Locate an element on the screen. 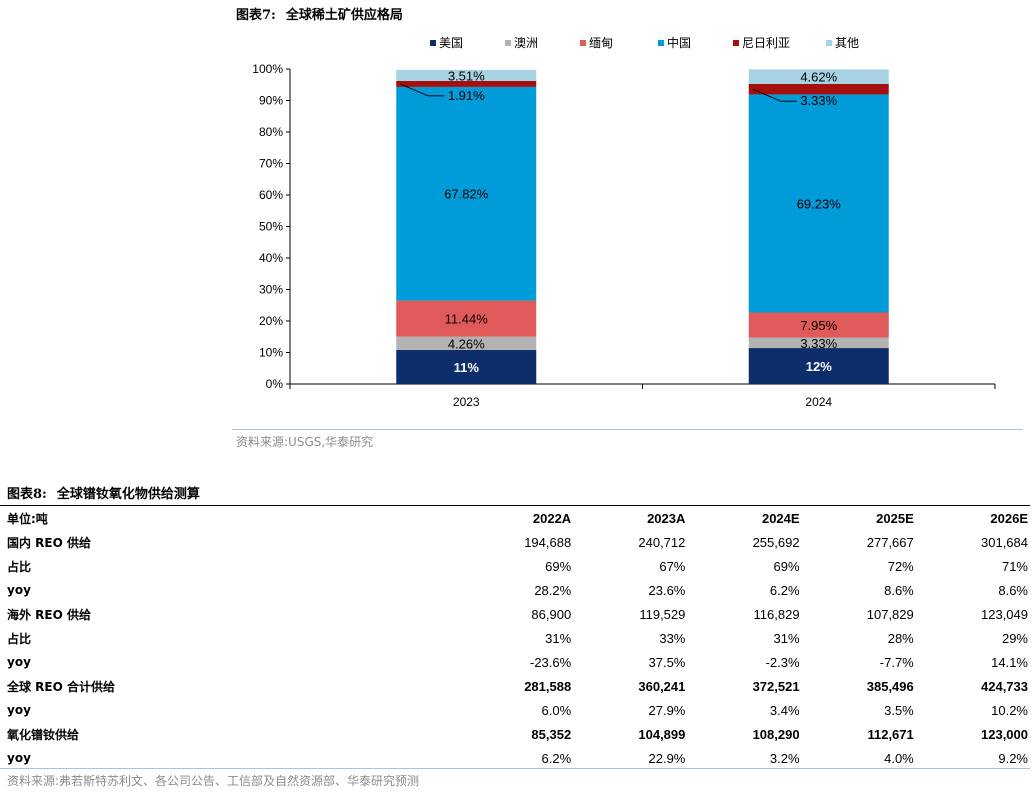 Image resolution: width=1035 pixels, height=792 pixels. row-label: 海外 REO 供给 is located at coordinates (229, 614).